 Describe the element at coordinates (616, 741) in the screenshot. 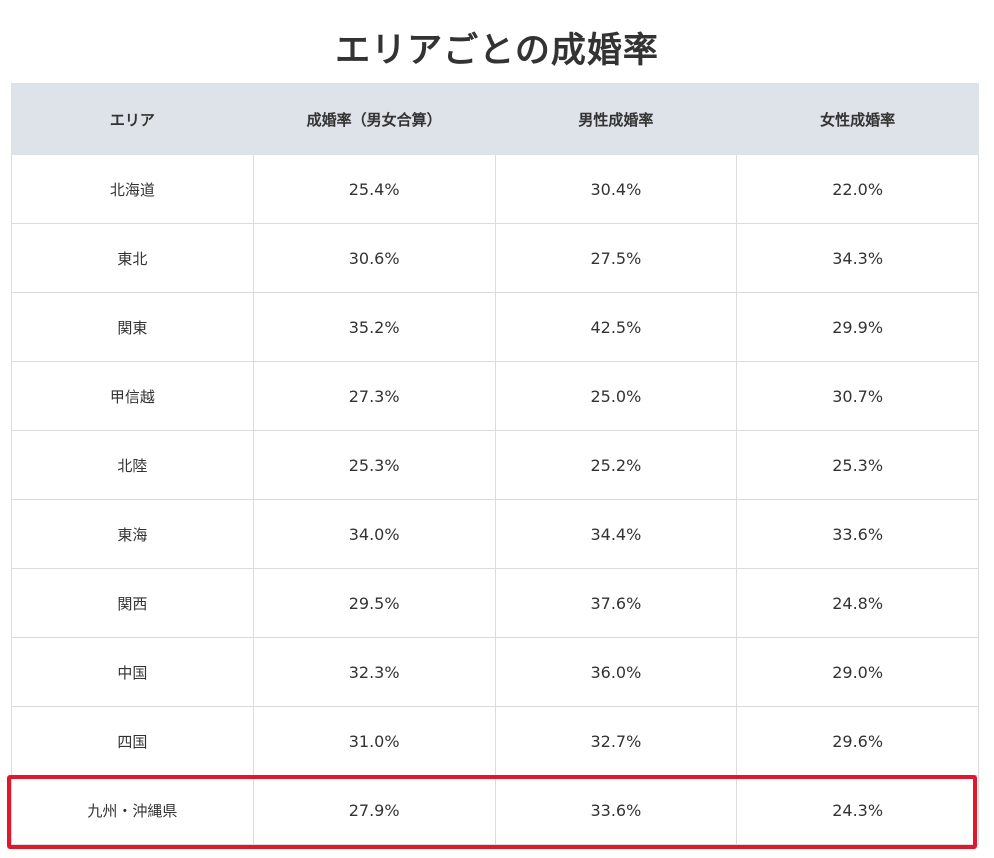

I see `male-rate-cell: 32.7%` at that location.